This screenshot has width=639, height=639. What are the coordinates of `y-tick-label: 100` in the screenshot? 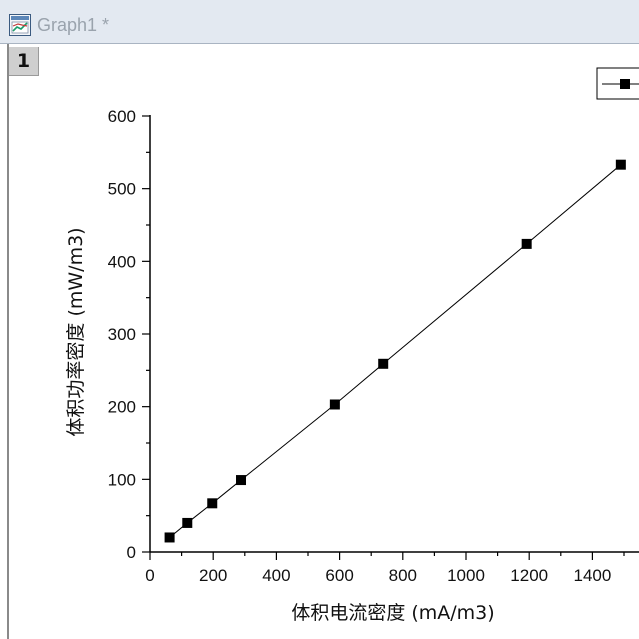 It's located at (122, 479).